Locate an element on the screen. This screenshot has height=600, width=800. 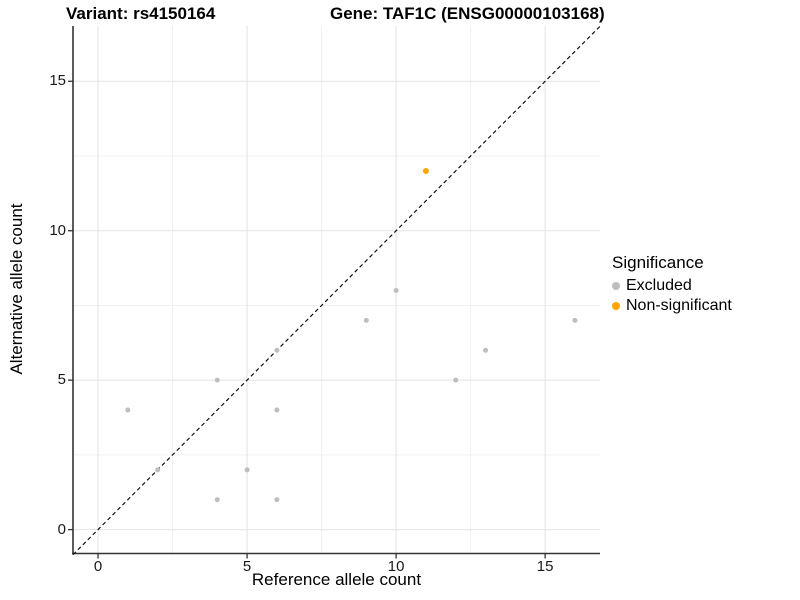
legend-item-label: Excluded is located at coordinates (659, 285).